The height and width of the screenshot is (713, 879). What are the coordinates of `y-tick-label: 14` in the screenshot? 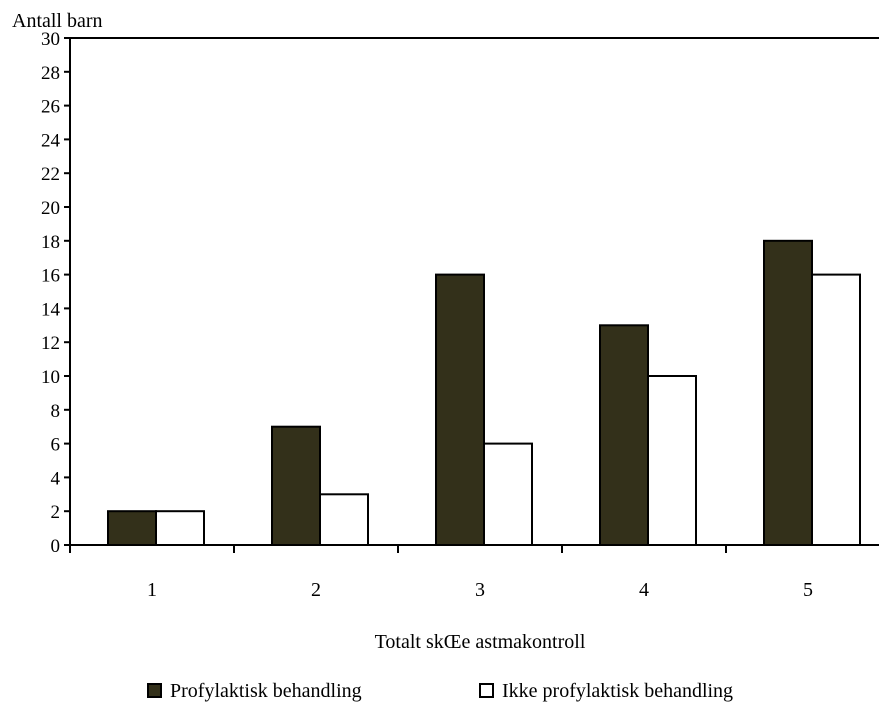 It's located at (51, 309).